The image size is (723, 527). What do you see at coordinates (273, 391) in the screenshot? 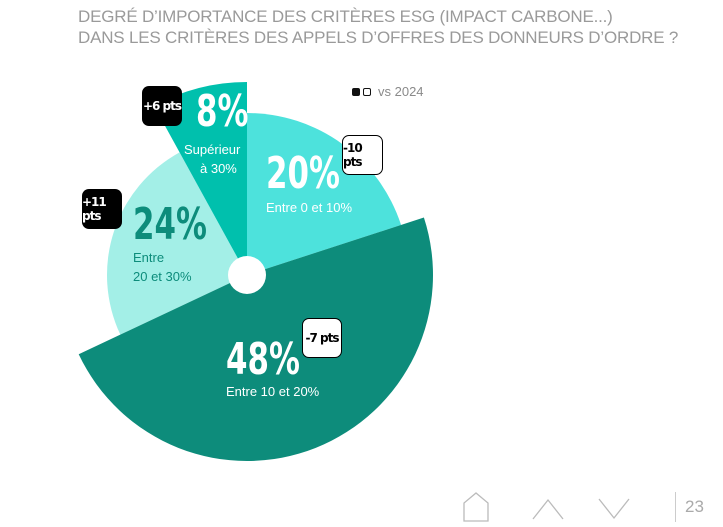
I see `slice-48-category: Entre 10 et 20%` at bounding box center [273, 391].